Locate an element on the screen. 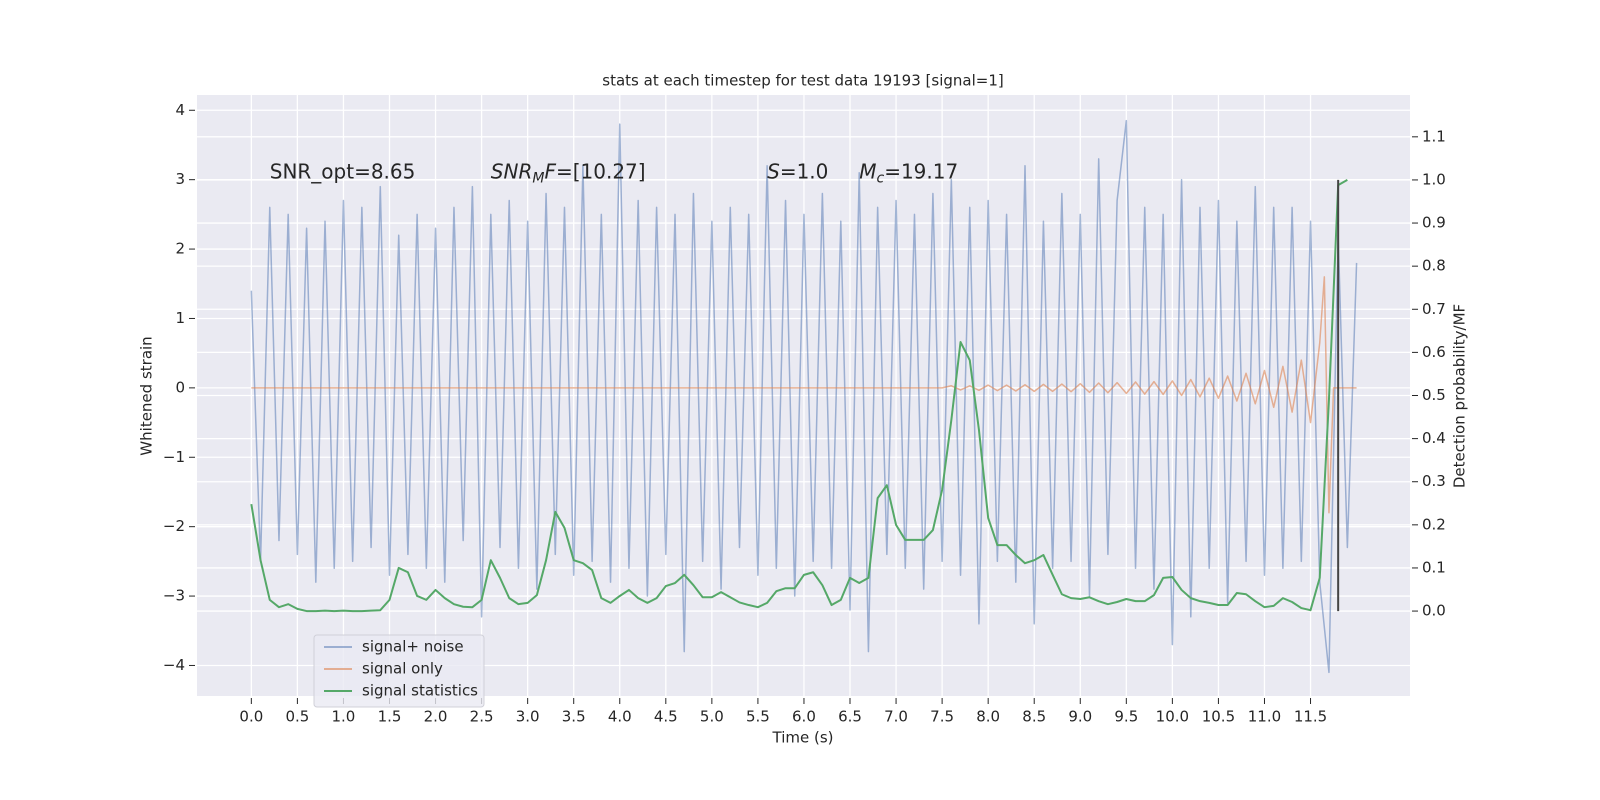  y2-axis-label: Detection probability/MF is located at coordinates (1460, 396).